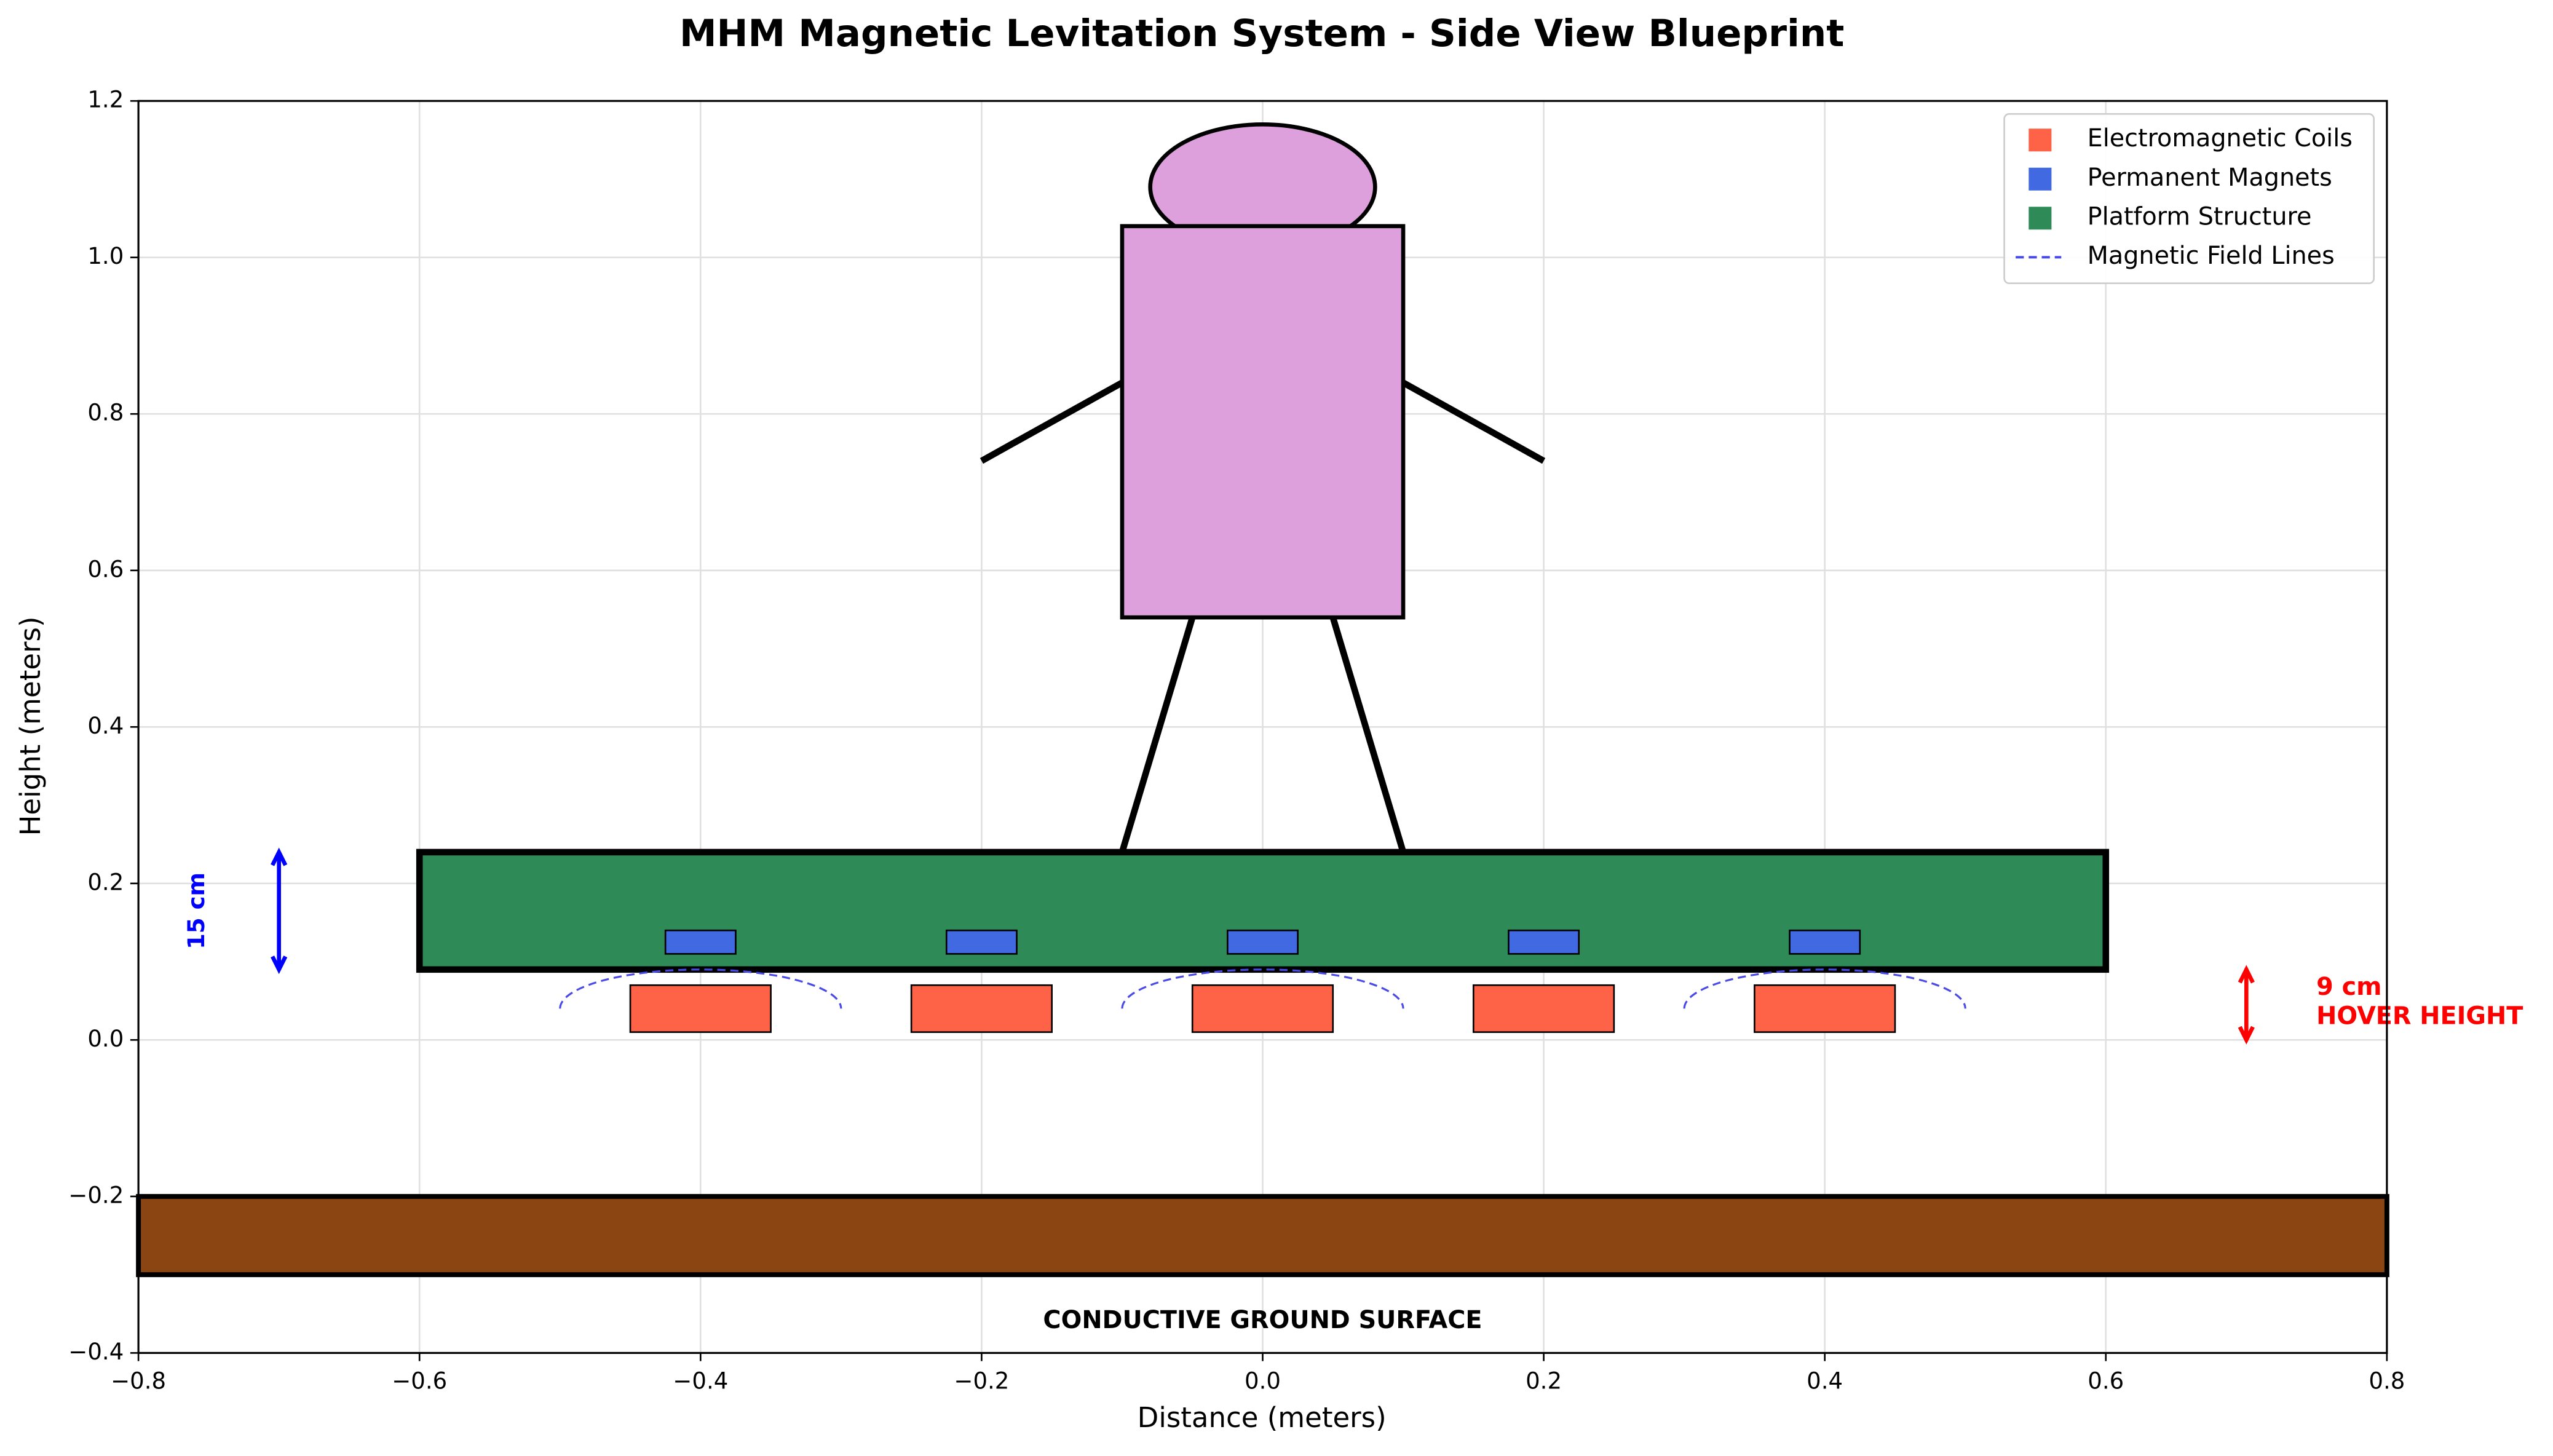  Describe the element at coordinates (1825, 1382) in the screenshot. I see `x-tick-label: 0.4` at that location.